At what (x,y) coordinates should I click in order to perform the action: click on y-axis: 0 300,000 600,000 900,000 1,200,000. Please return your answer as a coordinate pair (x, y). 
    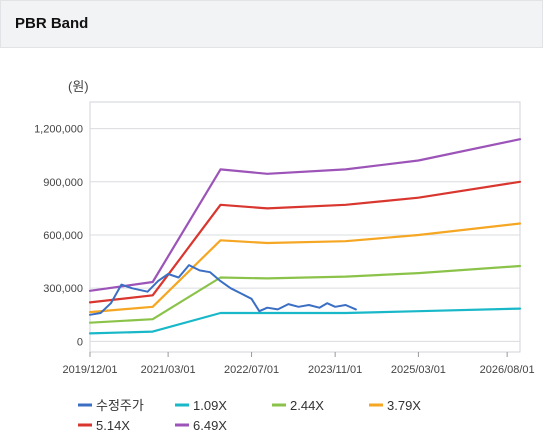
    Looking at the image, I should click on (58, 236).